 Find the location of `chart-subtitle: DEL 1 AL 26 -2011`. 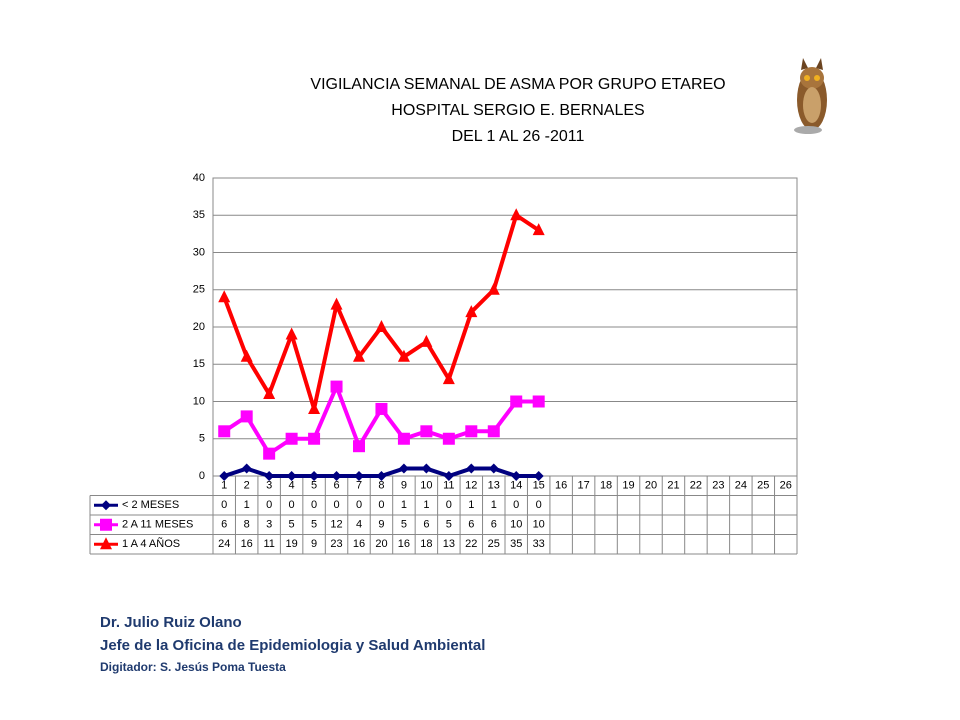

chart-subtitle: DEL 1 AL 26 -2011 is located at coordinates (518, 136).